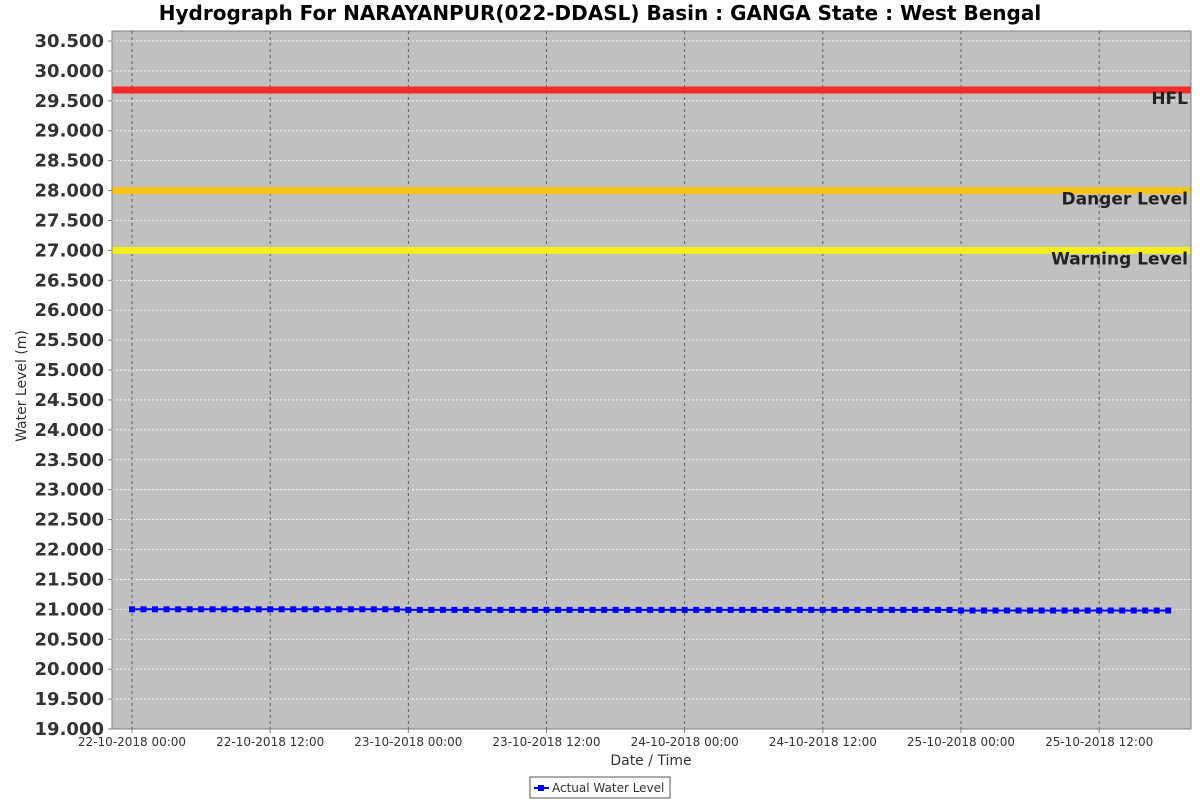 The image size is (1200, 800). What do you see at coordinates (69, 41) in the screenshot?
I see `y-tick-label: 30.500` at bounding box center [69, 41].